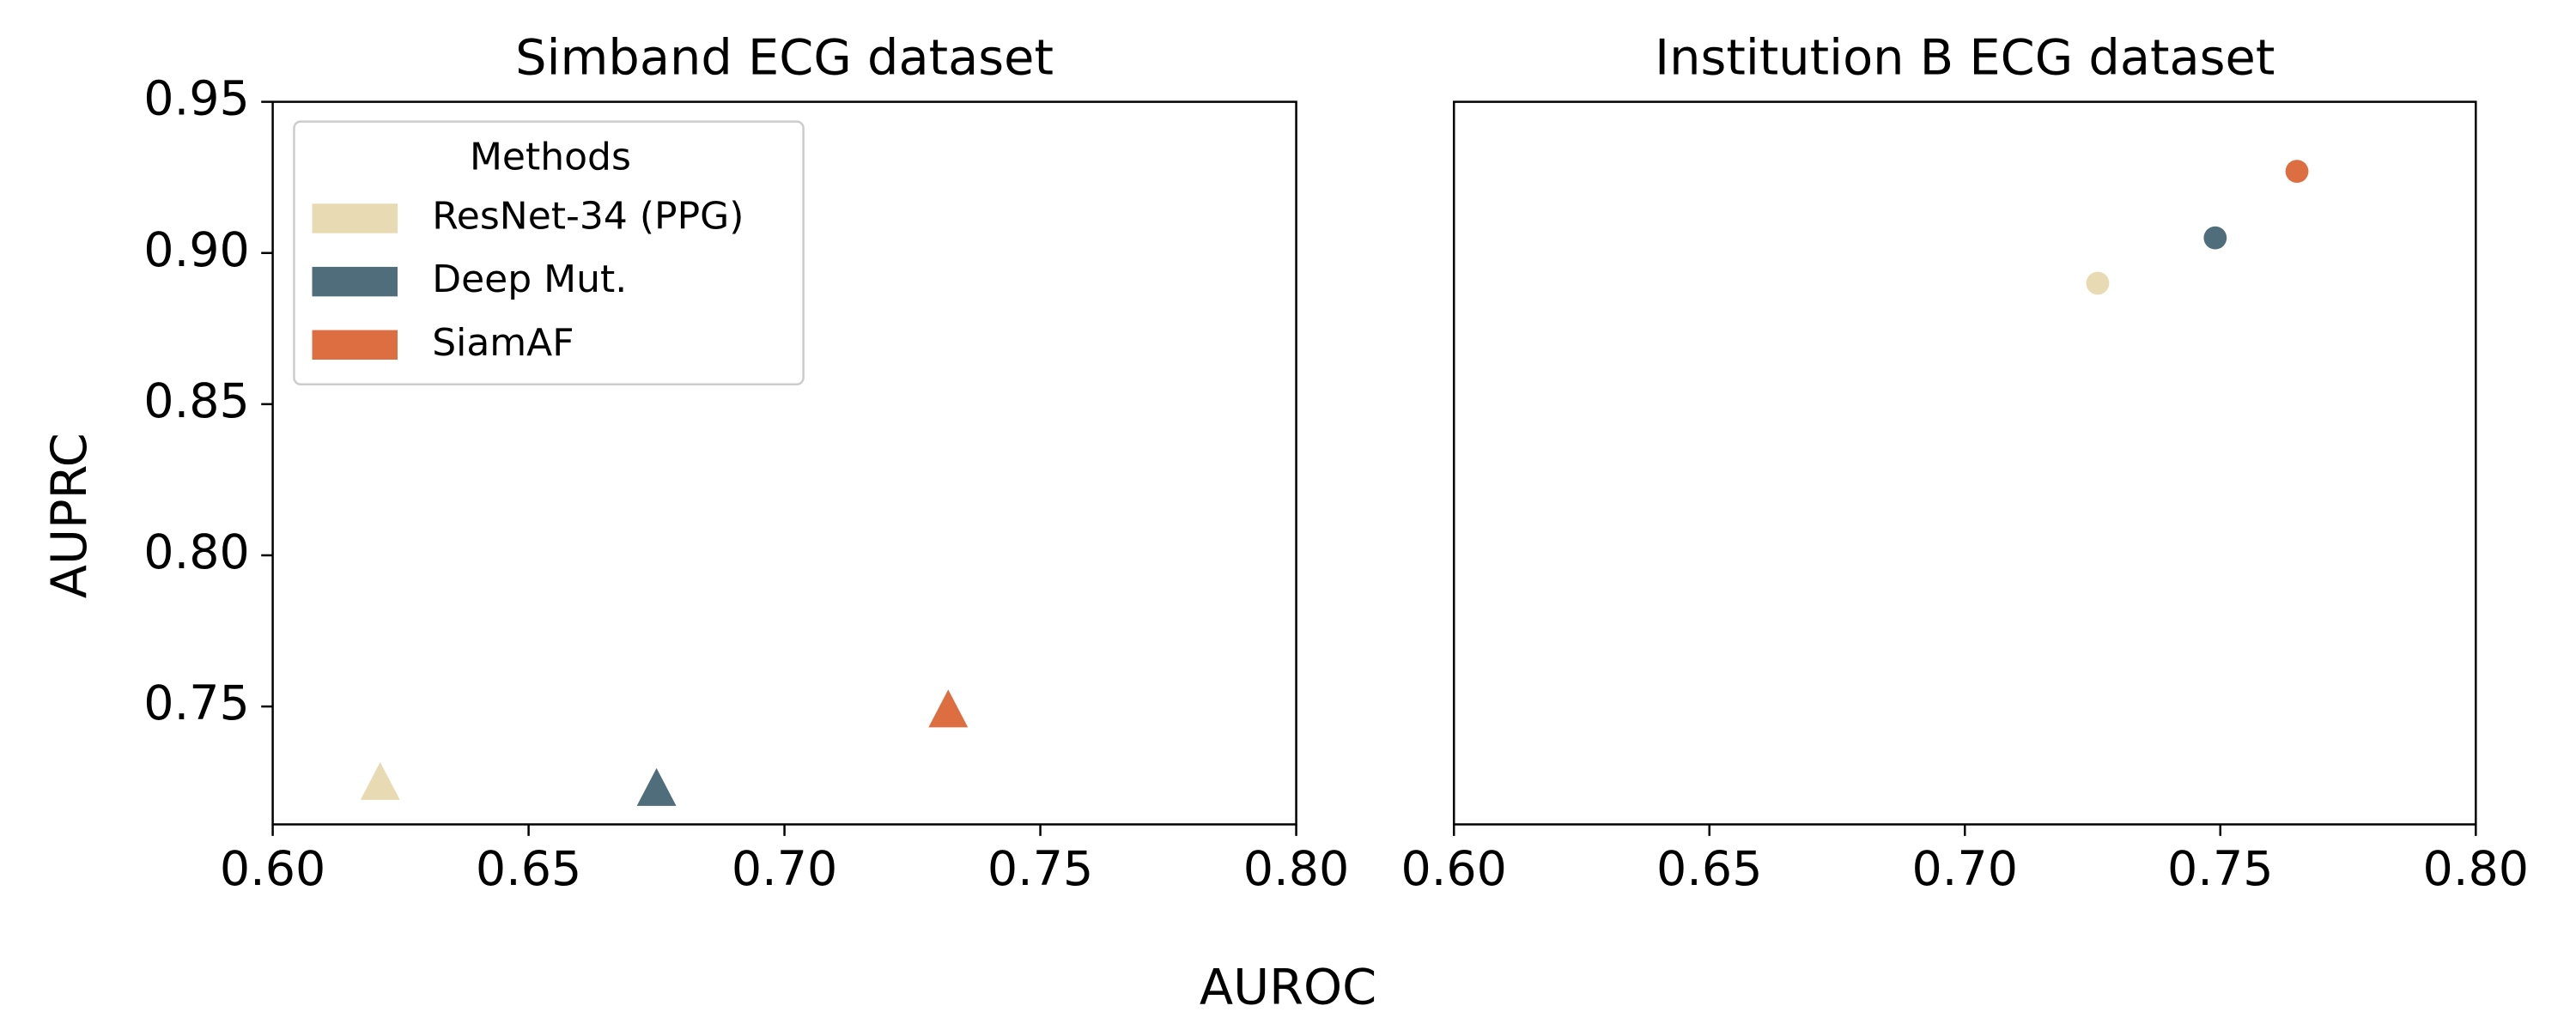 Image resolution: width=2576 pixels, height=1030 pixels. I want to click on y-tick-label: 0.95, so click(197, 99).